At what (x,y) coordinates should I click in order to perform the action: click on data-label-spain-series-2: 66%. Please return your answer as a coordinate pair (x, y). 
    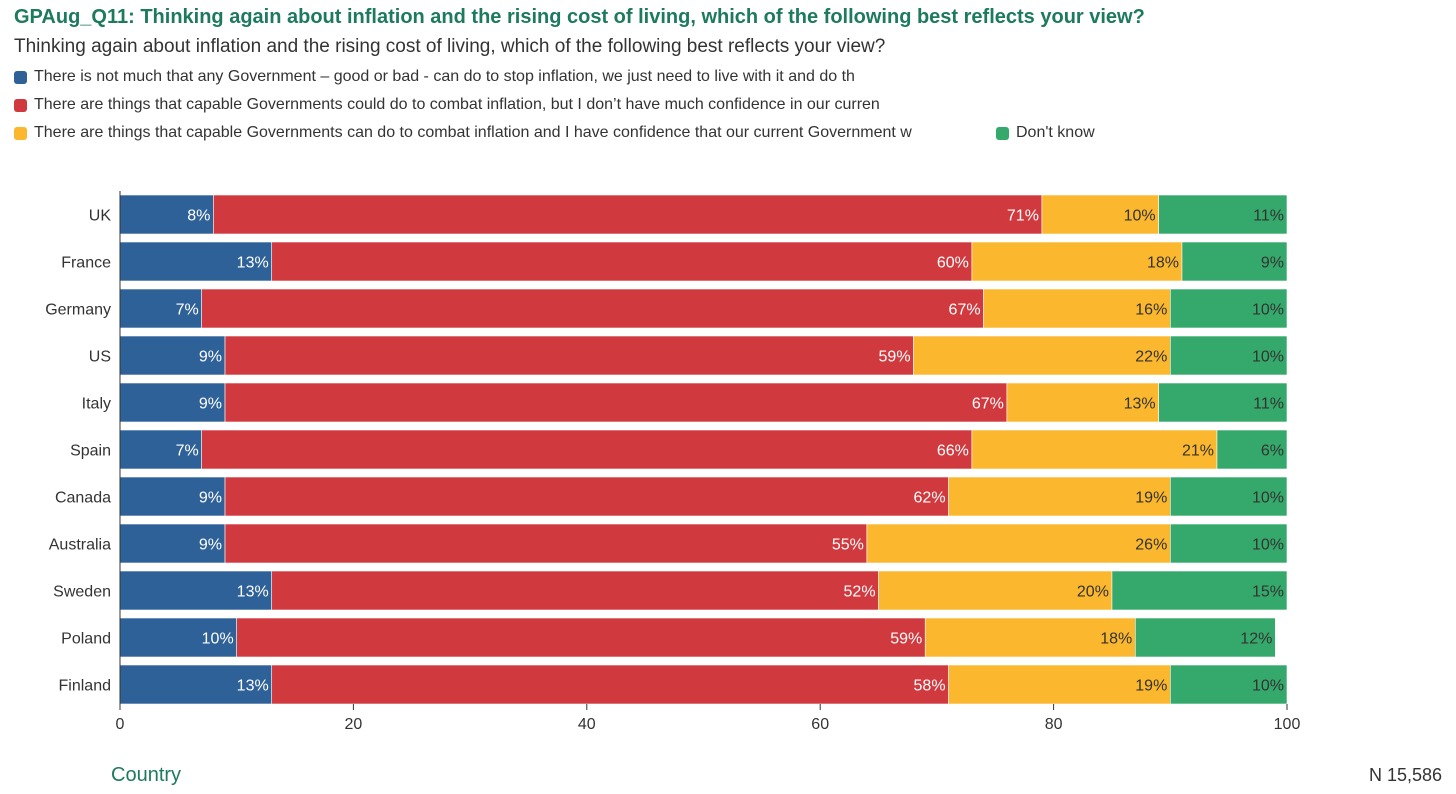
    Looking at the image, I should click on (953, 451).